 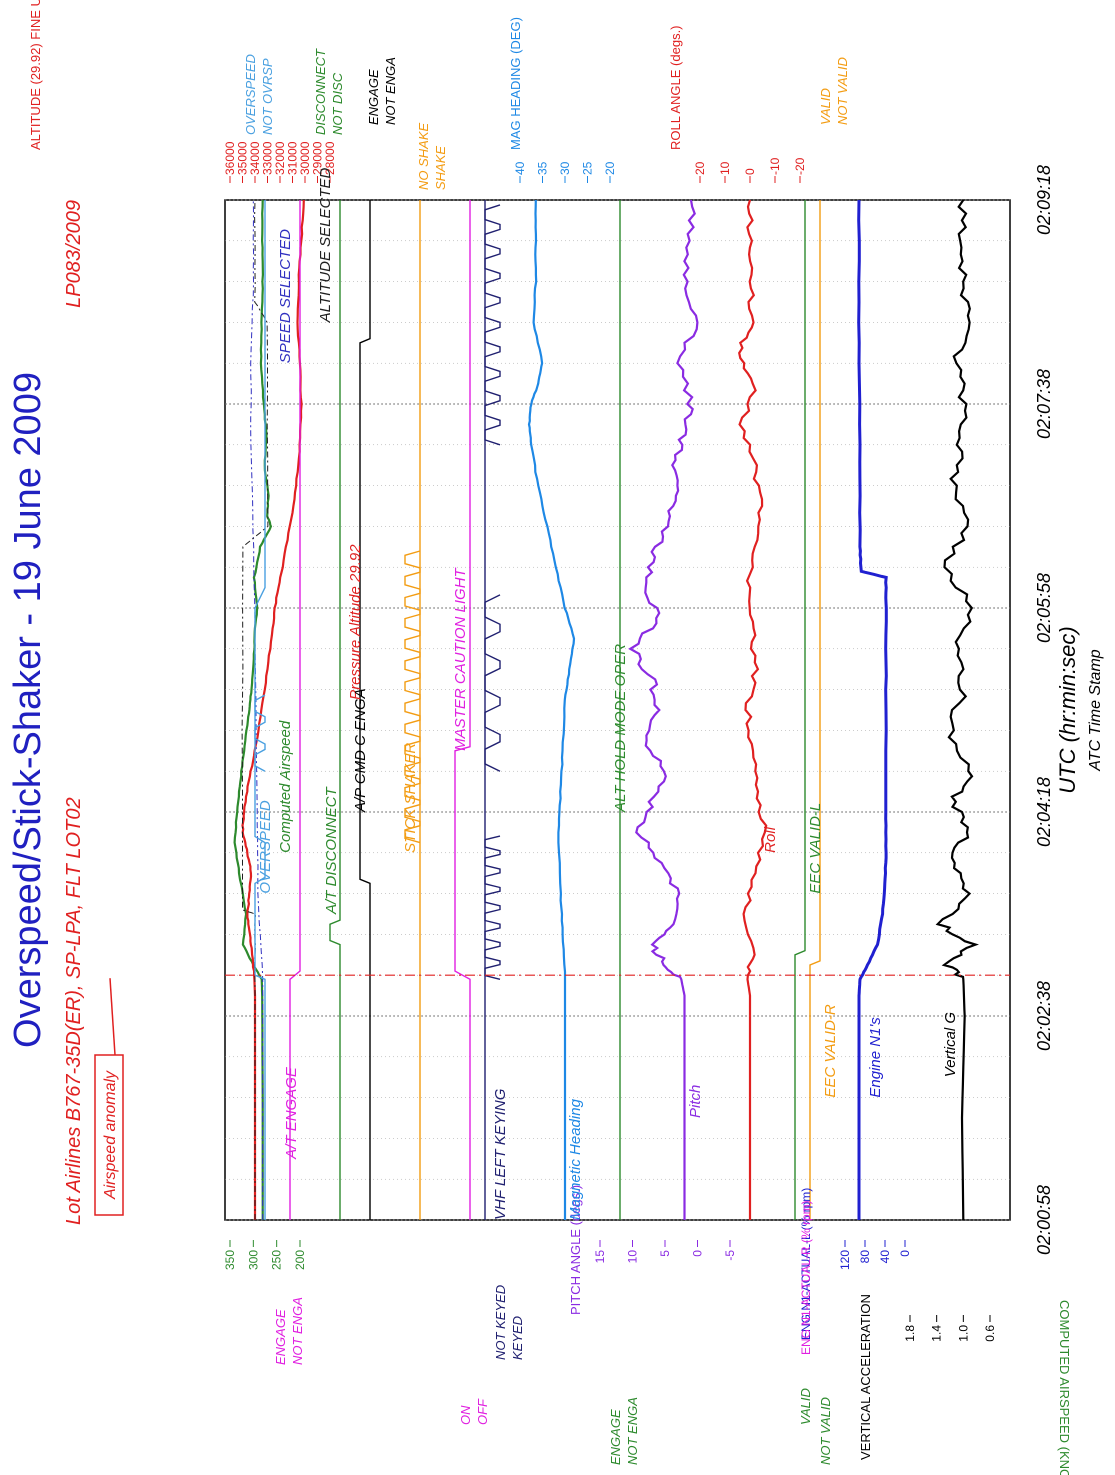 I want to click on x-tick-label: 02:05:58, so click(x=1044, y=608).